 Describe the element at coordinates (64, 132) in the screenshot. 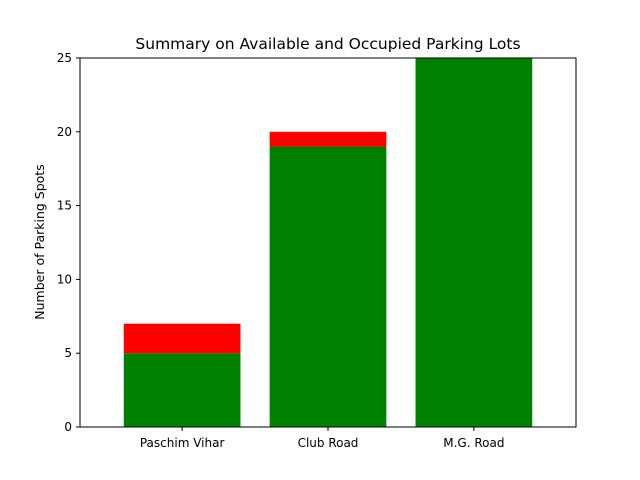

I see `y-tick-label: 20` at that location.